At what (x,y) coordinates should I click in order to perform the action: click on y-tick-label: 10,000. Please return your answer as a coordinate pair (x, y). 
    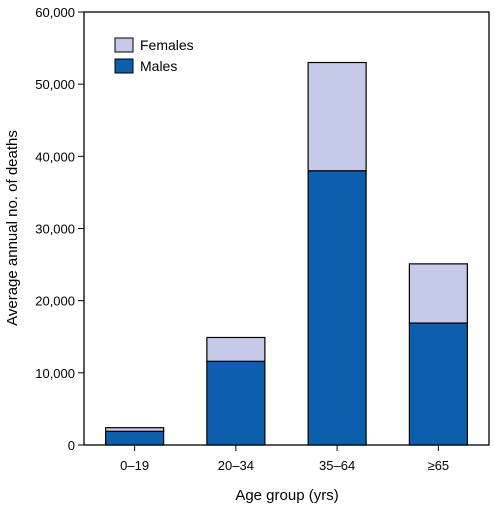
    Looking at the image, I should click on (55, 373).